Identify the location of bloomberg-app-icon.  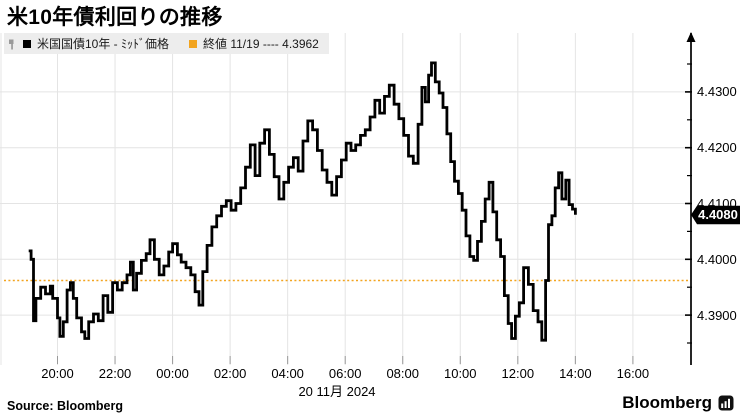
(726, 403).